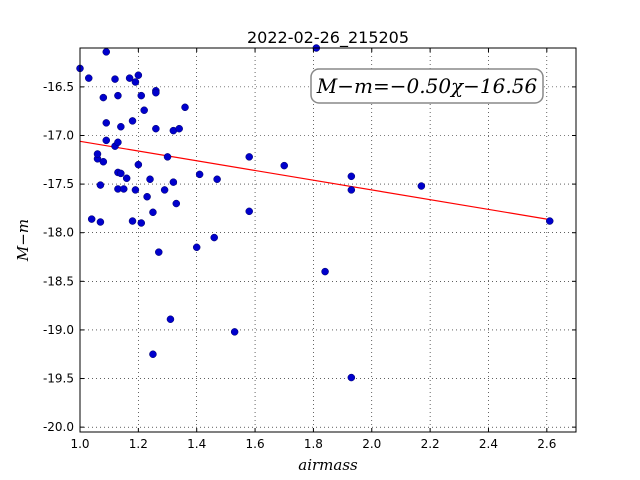 The height and width of the screenshot is (480, 640). I want to click on x-tick-label: 2.2, so click(430, 444).